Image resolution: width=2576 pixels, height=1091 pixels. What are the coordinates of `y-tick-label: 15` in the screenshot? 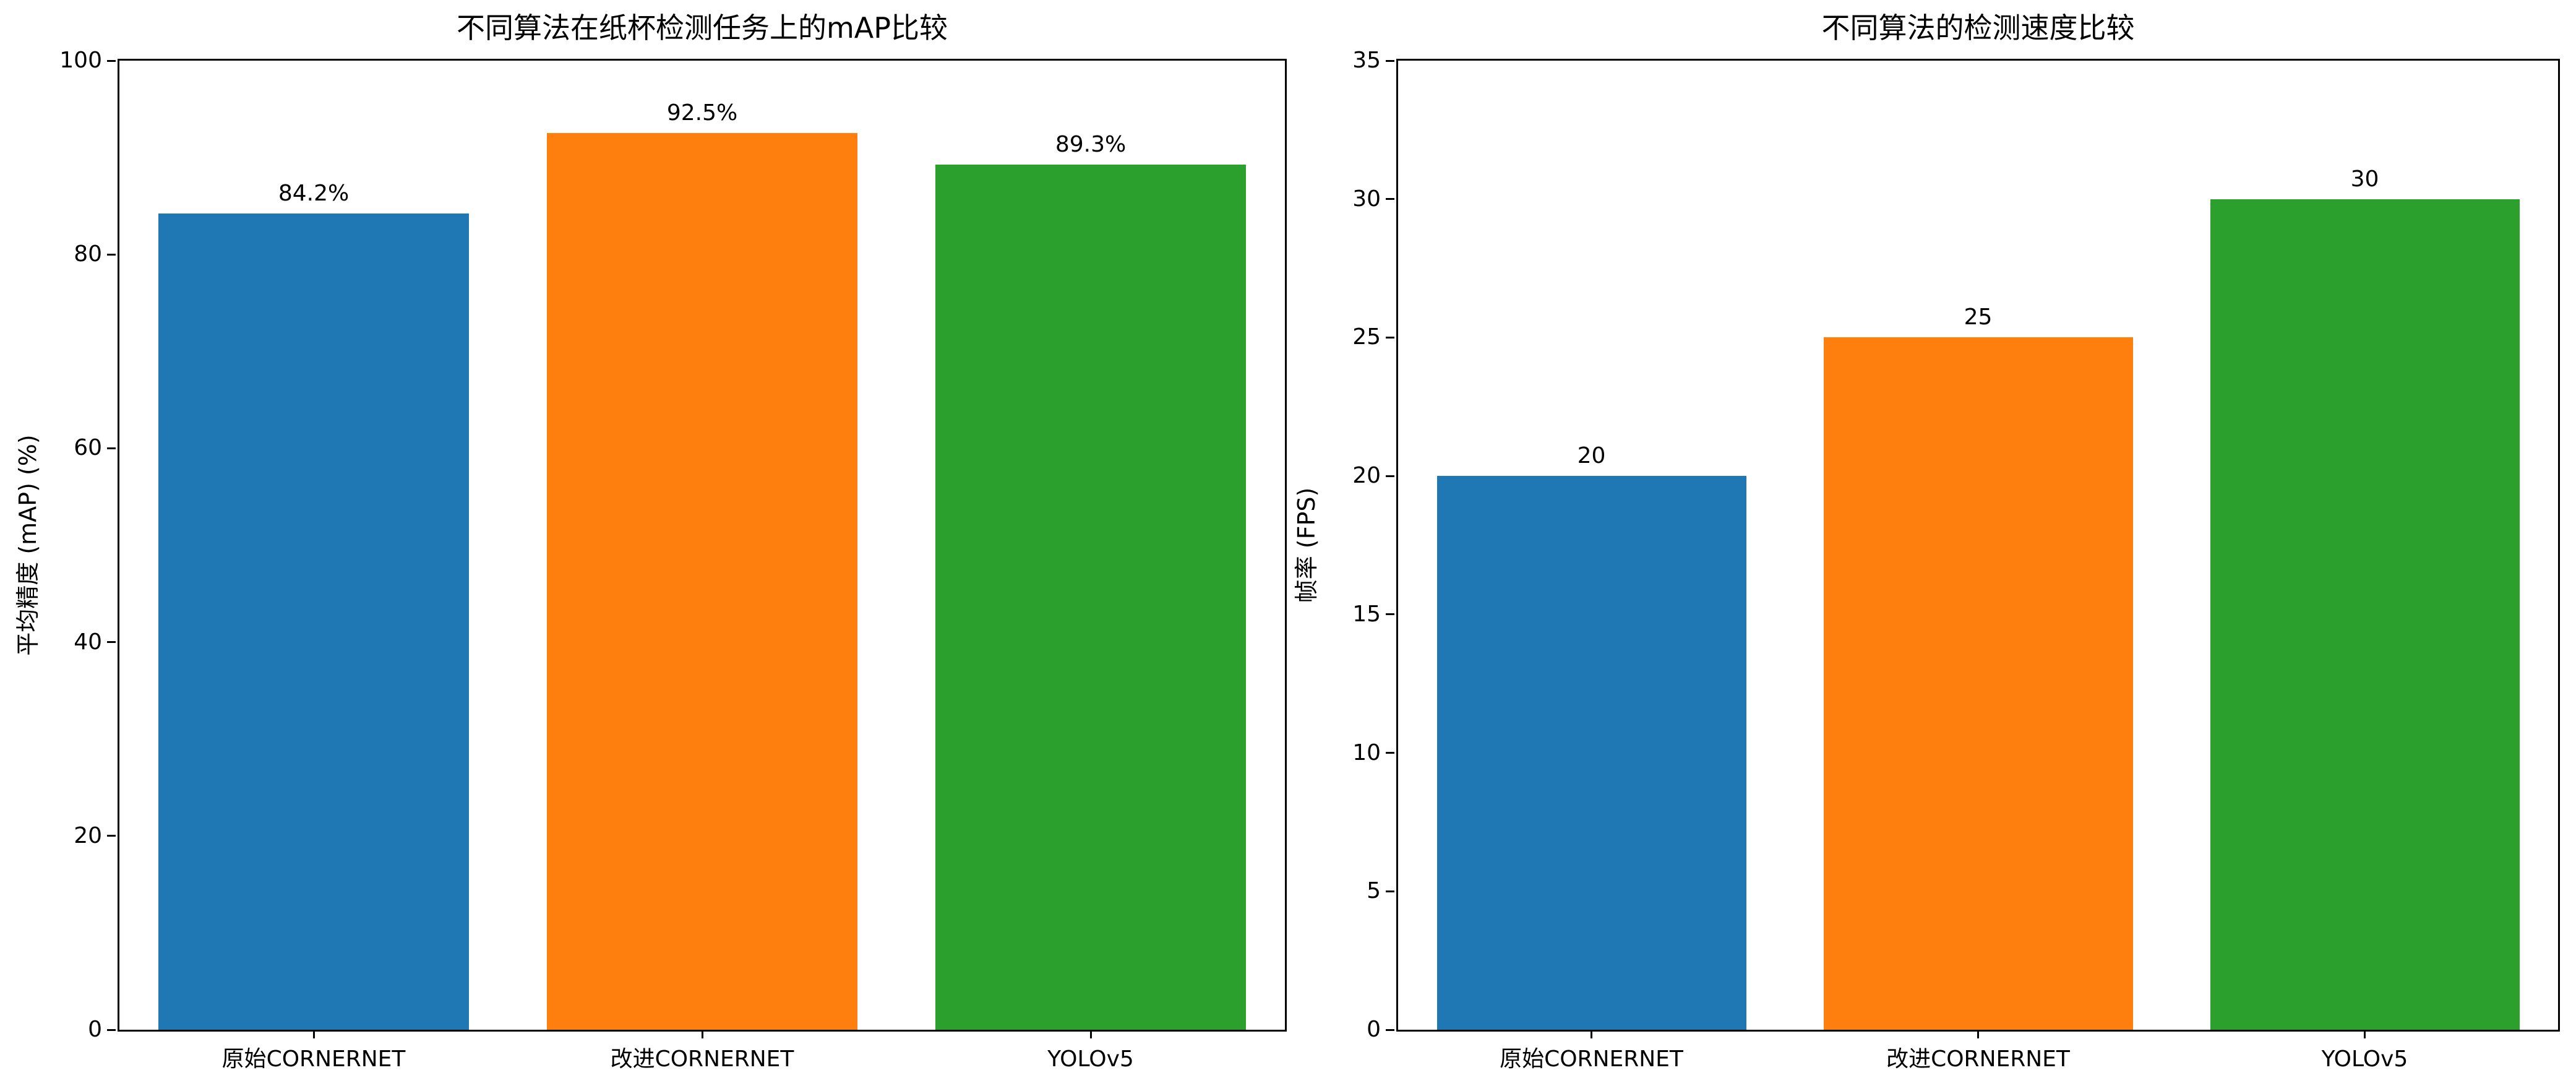 It's located at (1366, 614).